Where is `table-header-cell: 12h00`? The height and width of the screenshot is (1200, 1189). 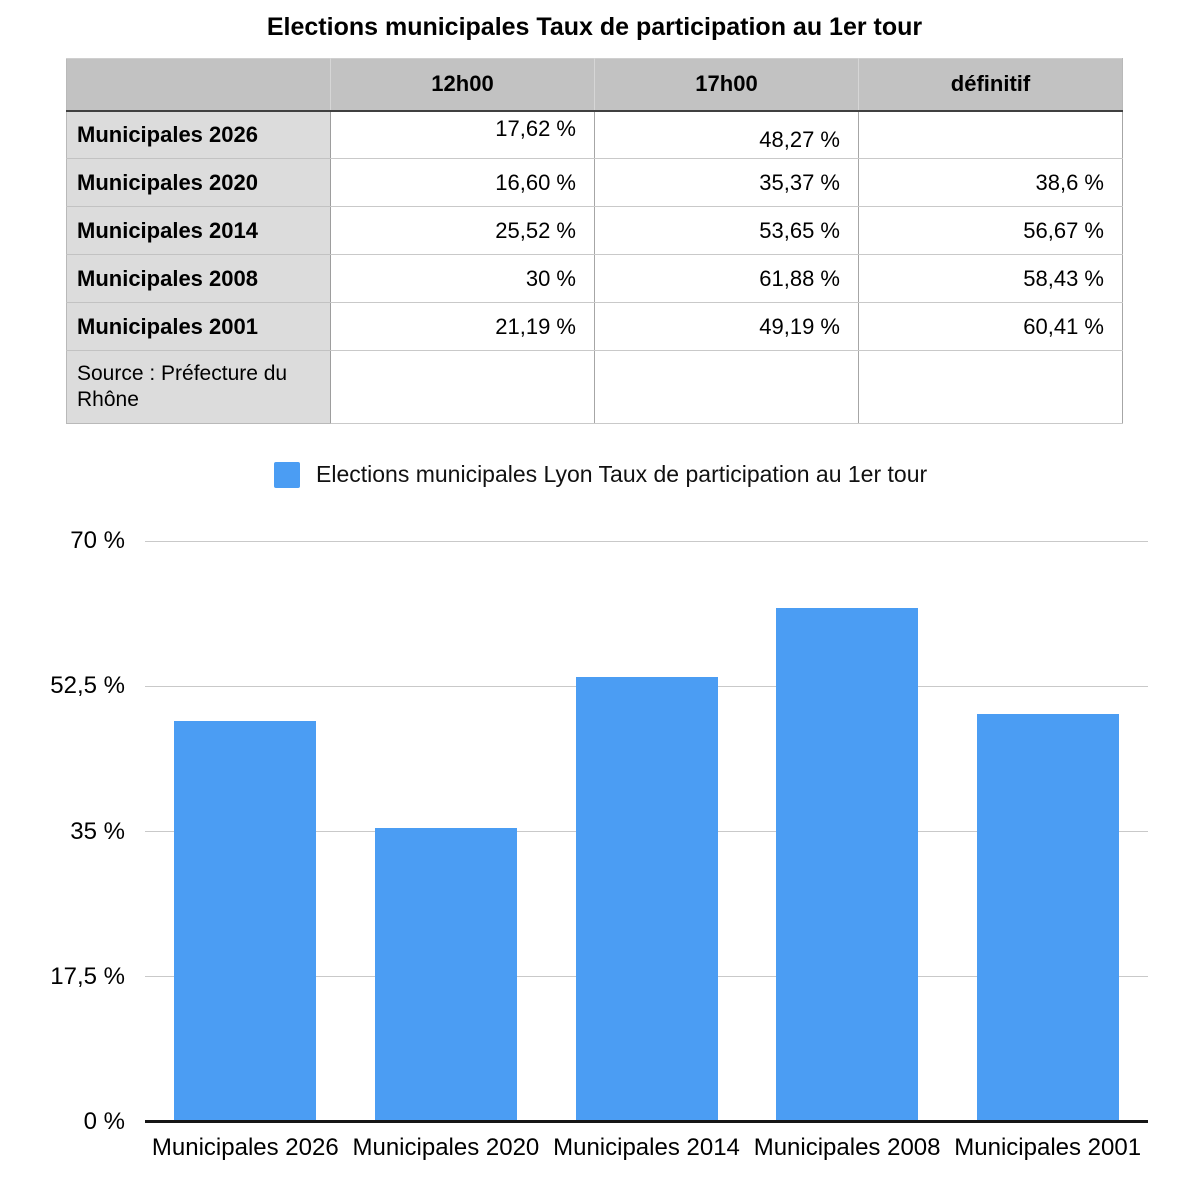 table-header-cell: 12h00 is located at coordinates (462, 85).